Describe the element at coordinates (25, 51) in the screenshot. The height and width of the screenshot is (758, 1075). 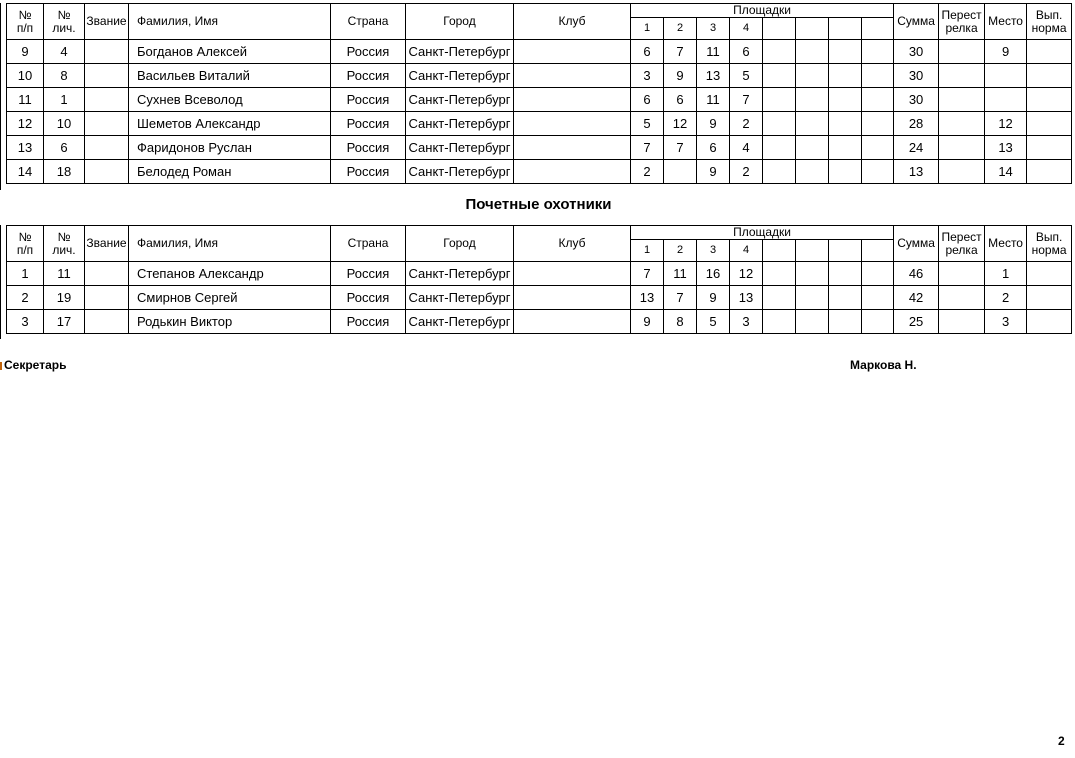
I see `cell-no-pp: 9` at that location.